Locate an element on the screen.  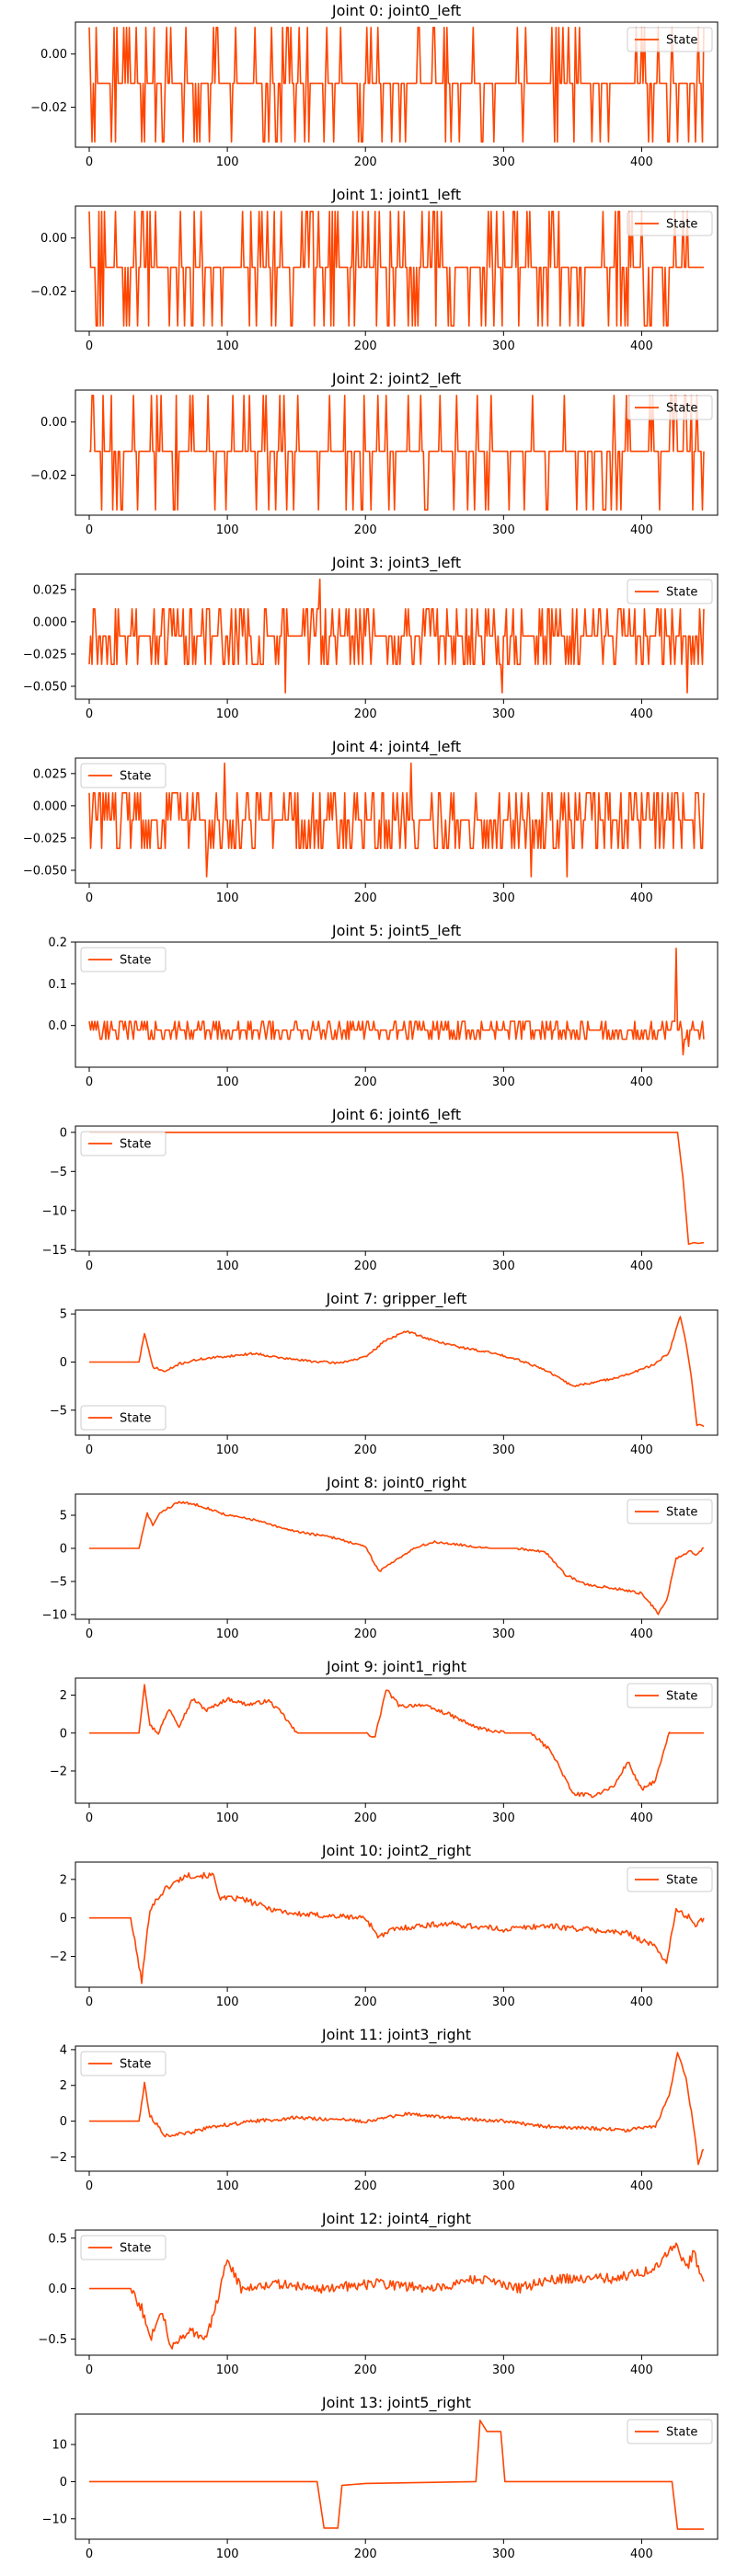
legend-label-1: State is located at coordinates (681, 225).